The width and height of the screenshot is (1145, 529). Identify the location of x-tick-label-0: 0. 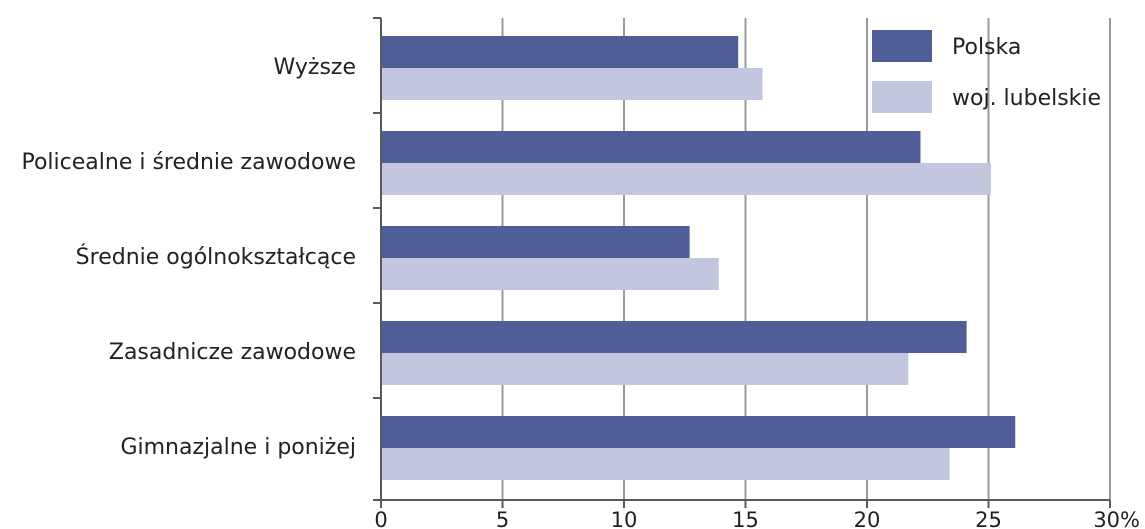
(380, 518).